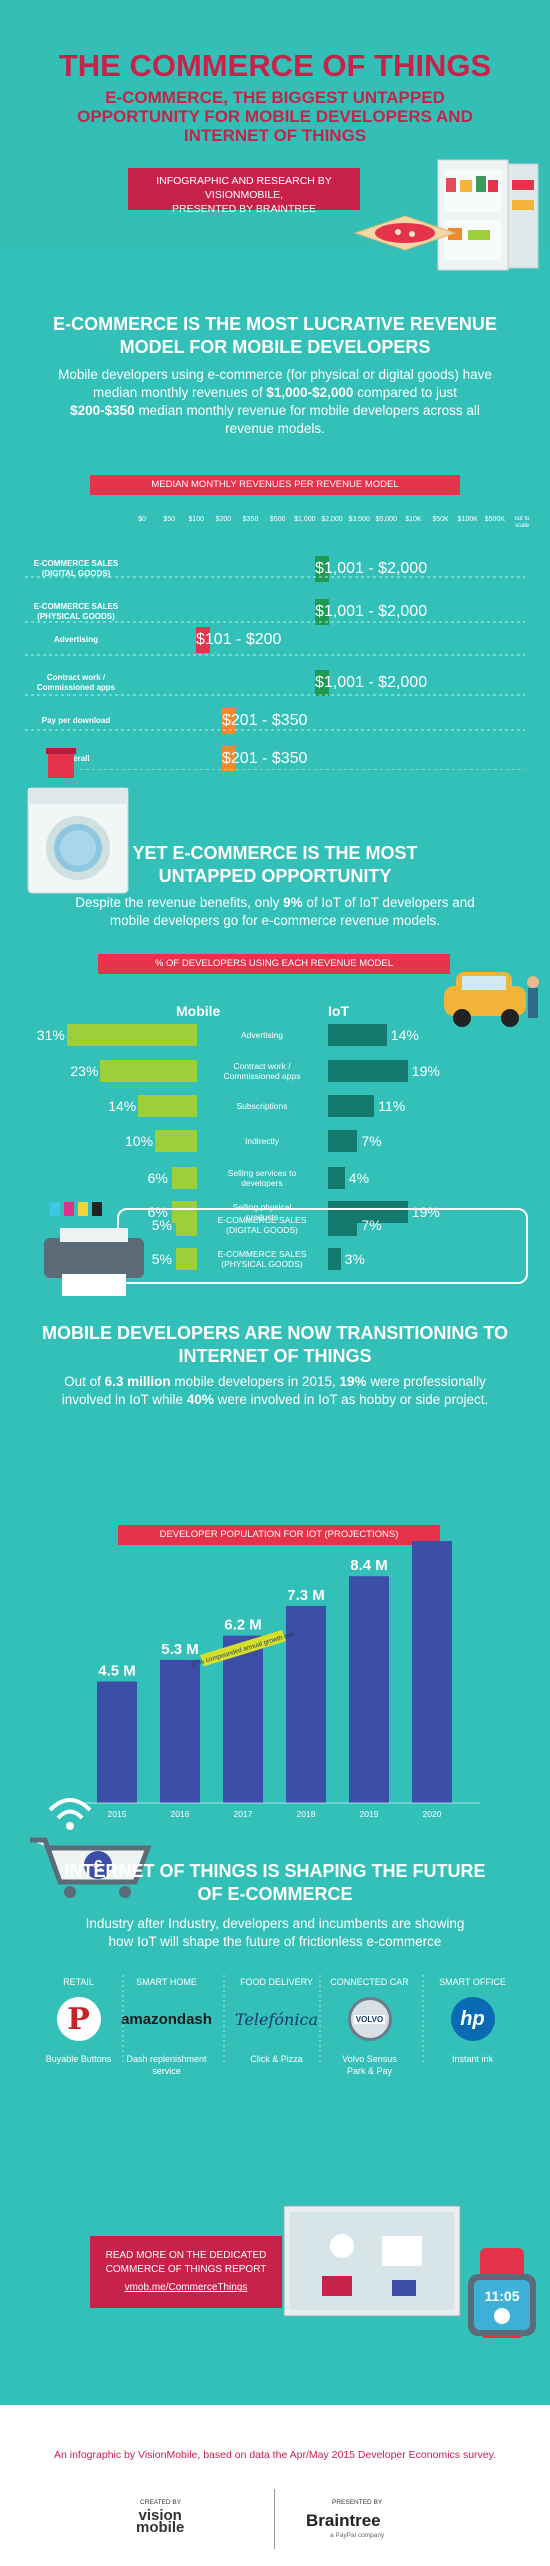 Image resolution: width=550 pixels, height=2566 pixels. I want to click on revenue-range-tail: 01 - $350, so click(273, 758).